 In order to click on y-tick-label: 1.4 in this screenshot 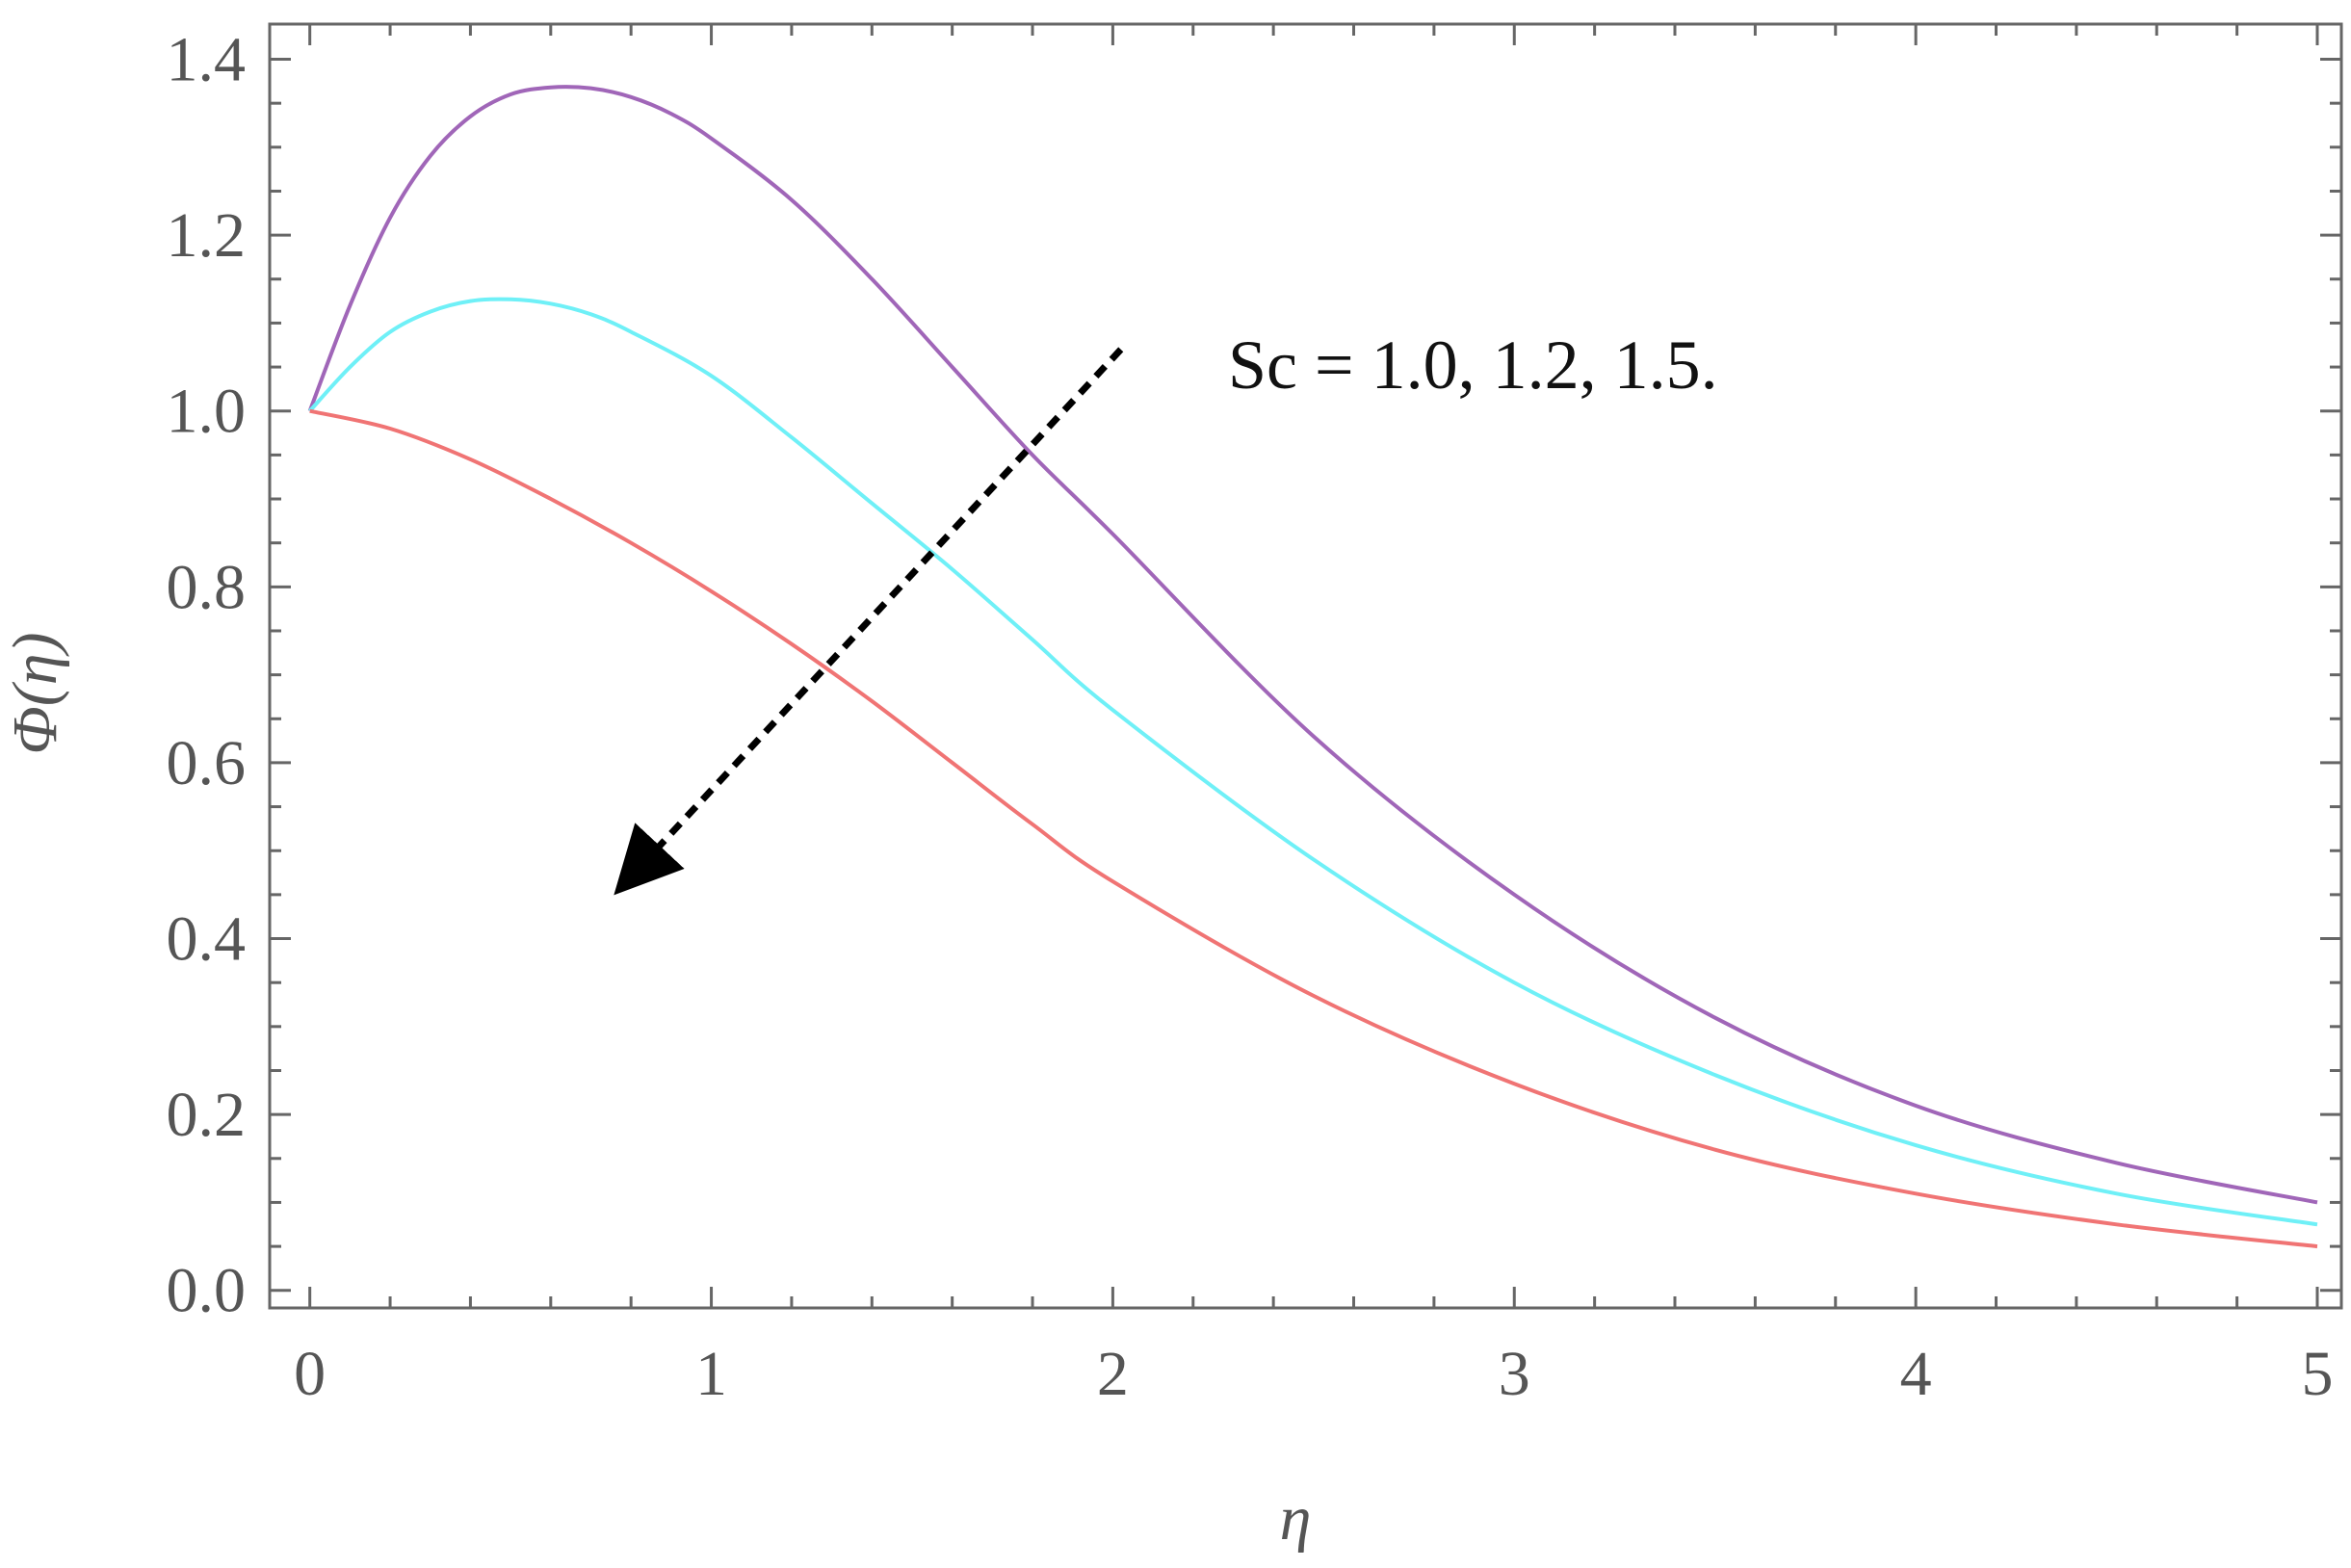, I will do `click(207, 60)`.